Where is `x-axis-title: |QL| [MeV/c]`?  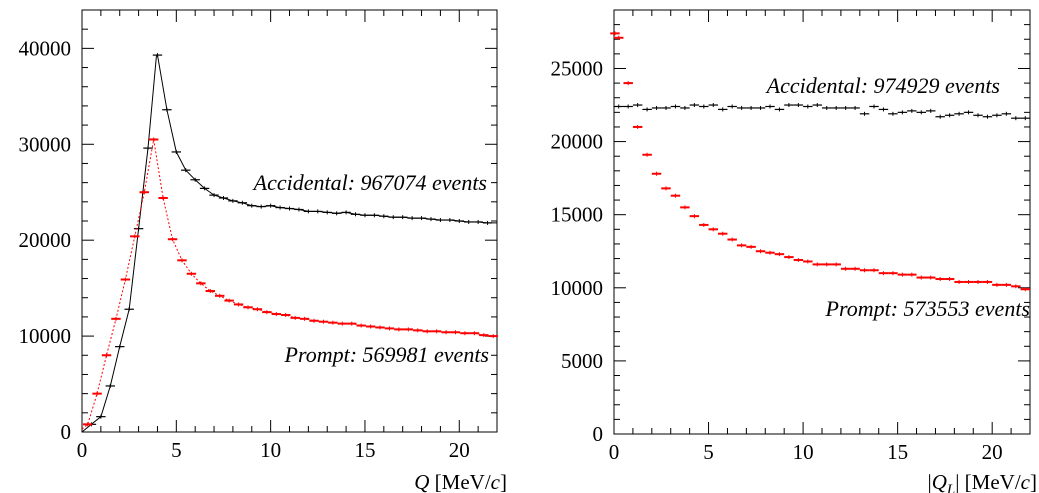
x-axis-title: |QL| [MeV/c] is located at coordinates (982, 481).